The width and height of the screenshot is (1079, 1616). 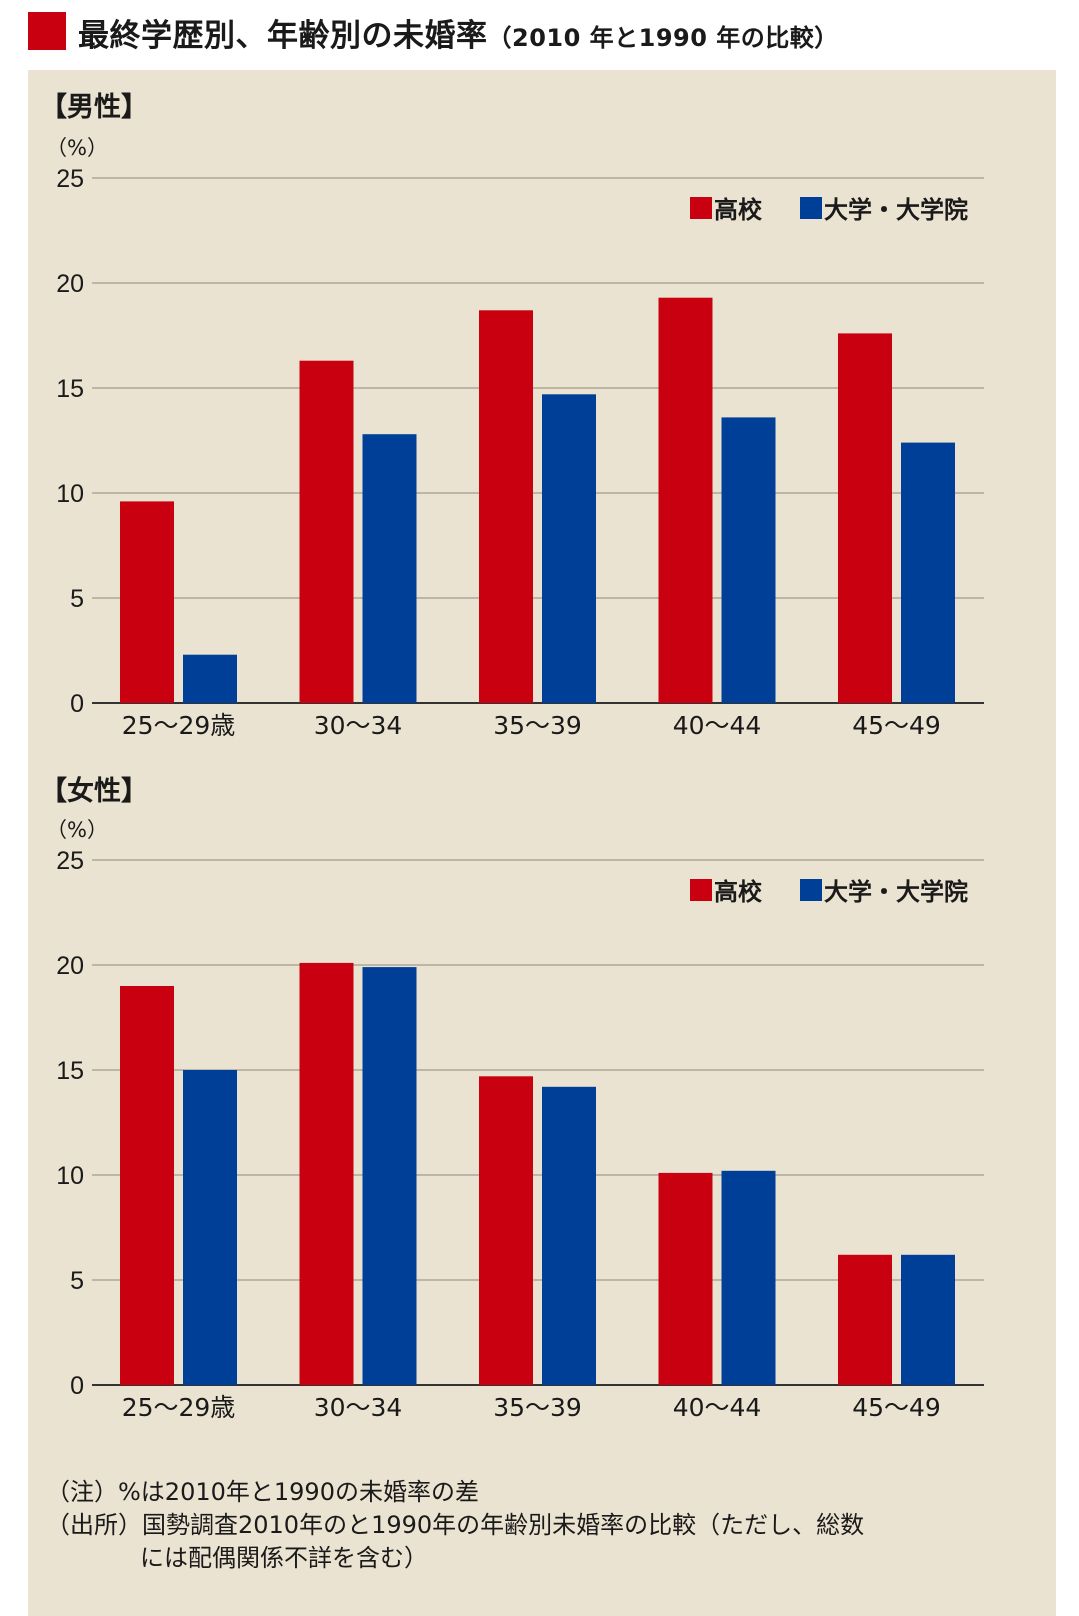 I want to click on panel-label: 【男性】, so click(x=94, y=107).